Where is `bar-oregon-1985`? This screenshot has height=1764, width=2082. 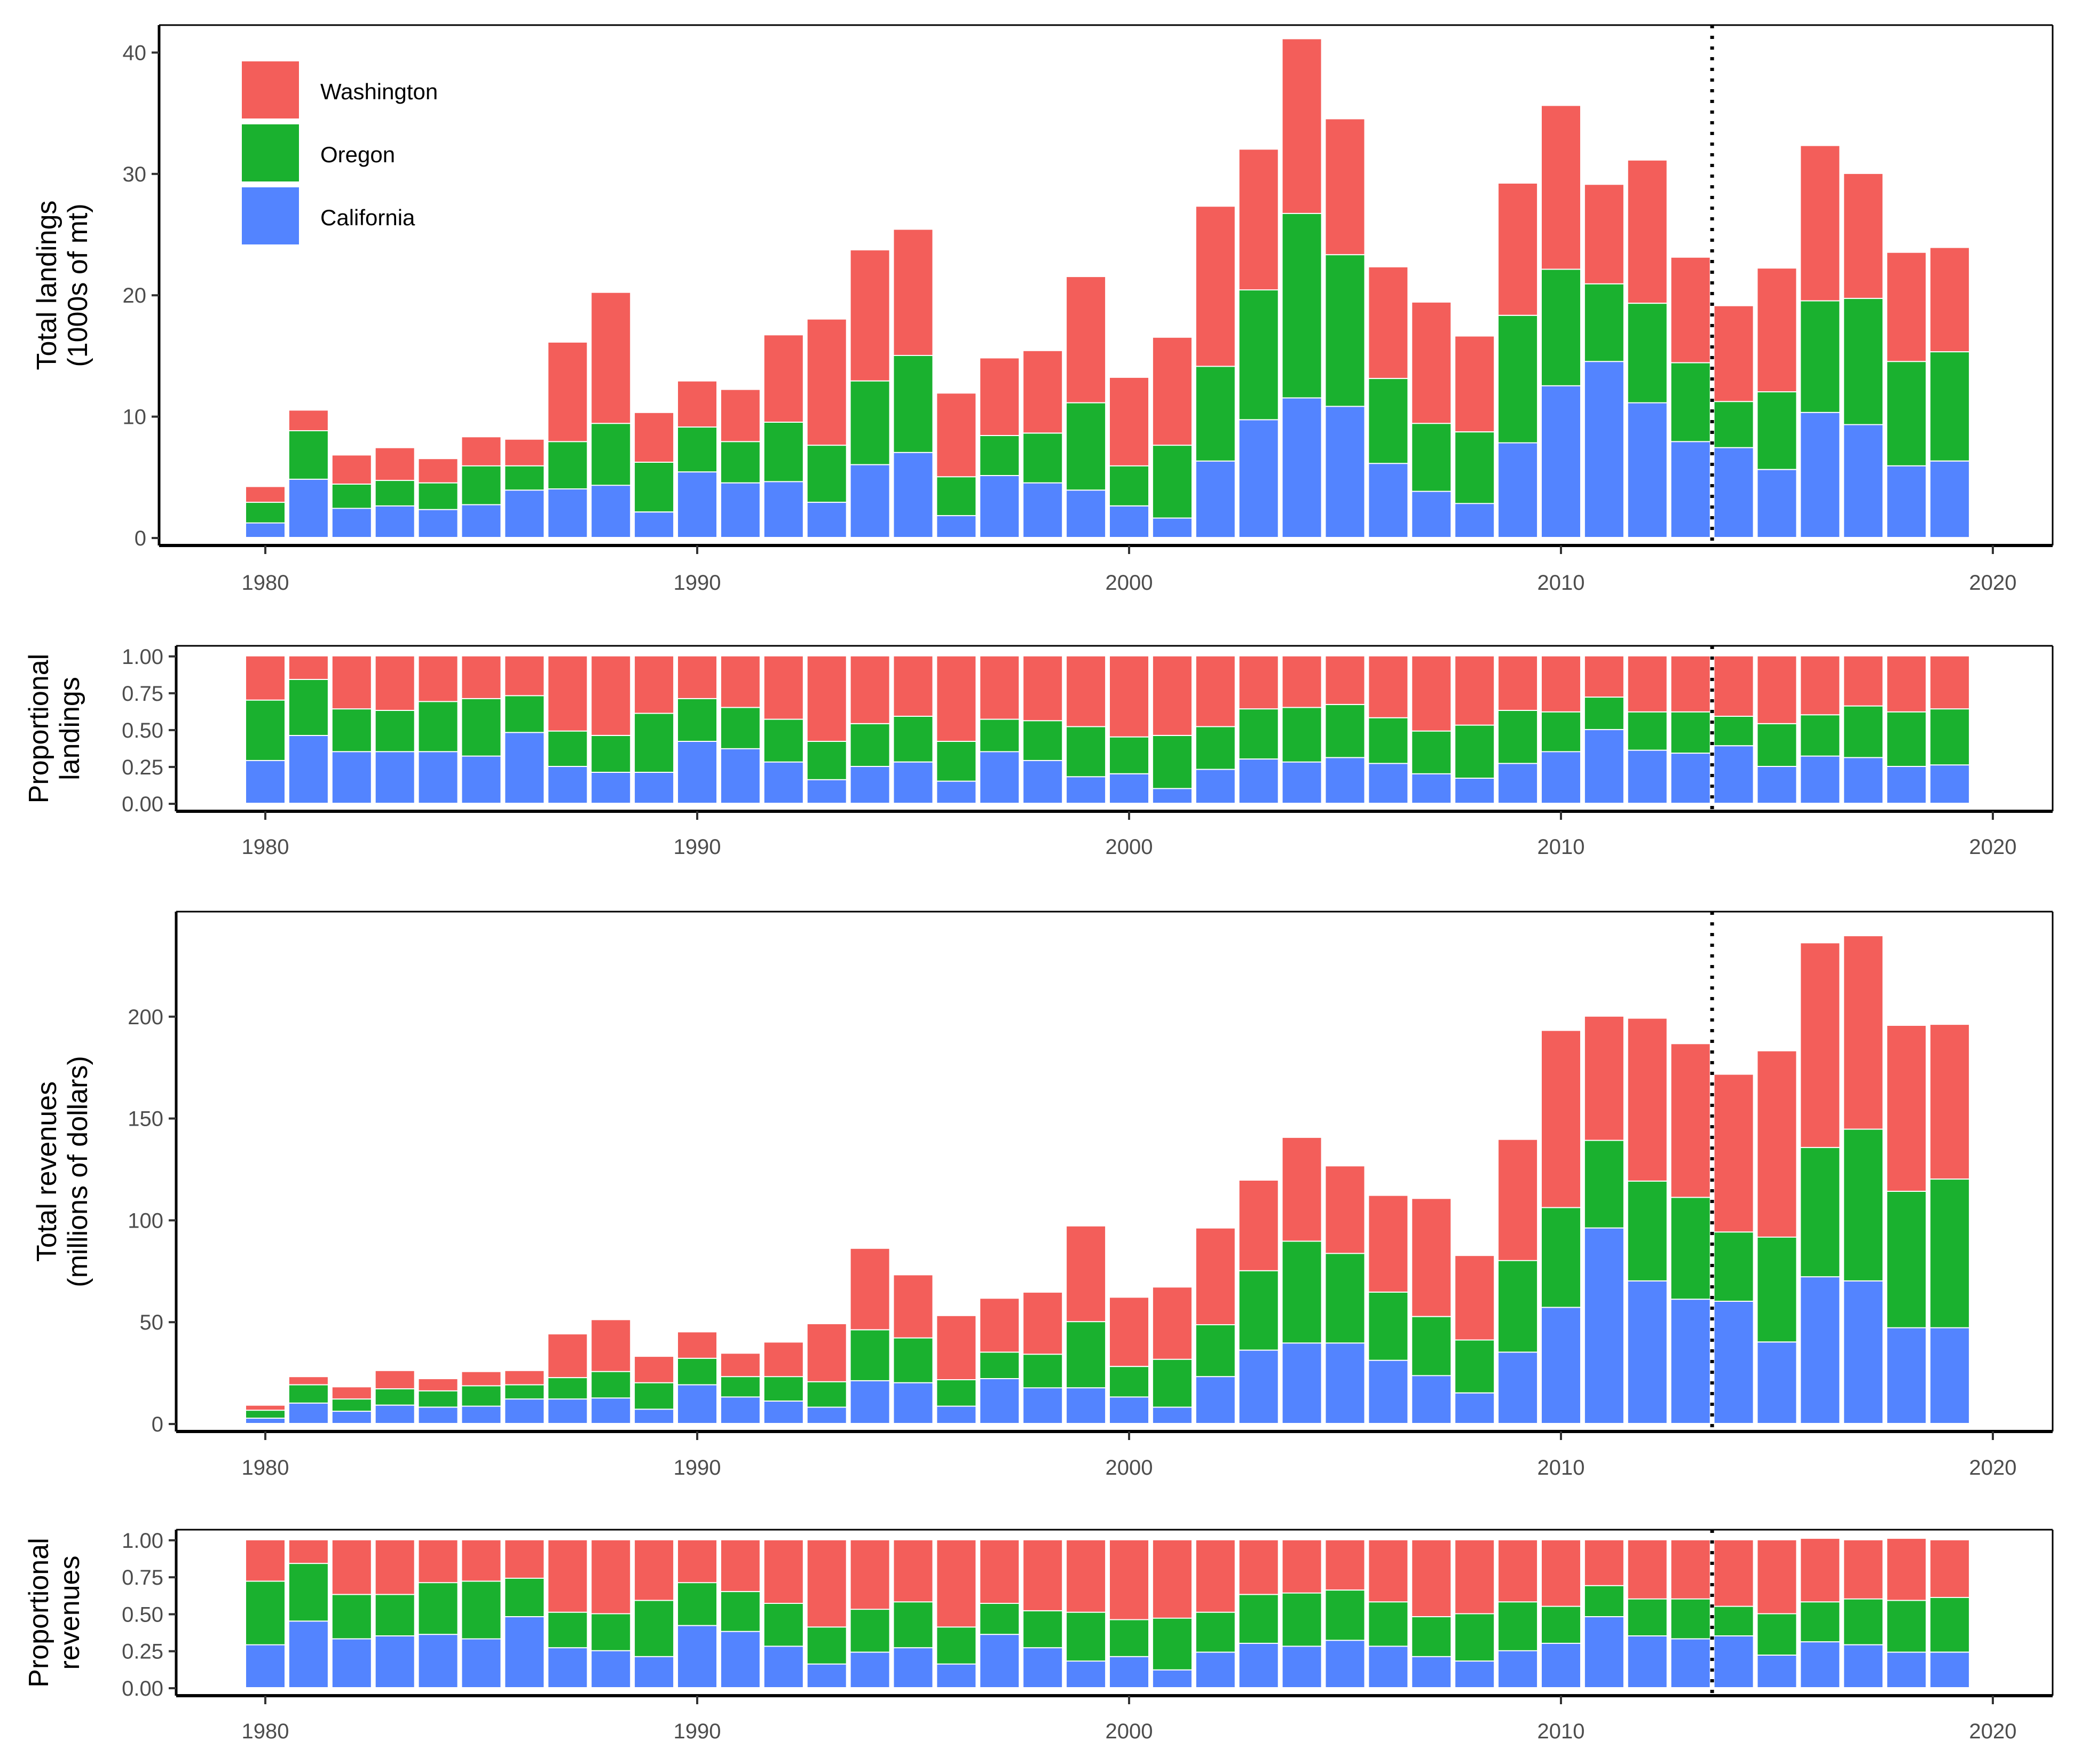
bar-oregon-1985 is located at coordinates (481, 1610).